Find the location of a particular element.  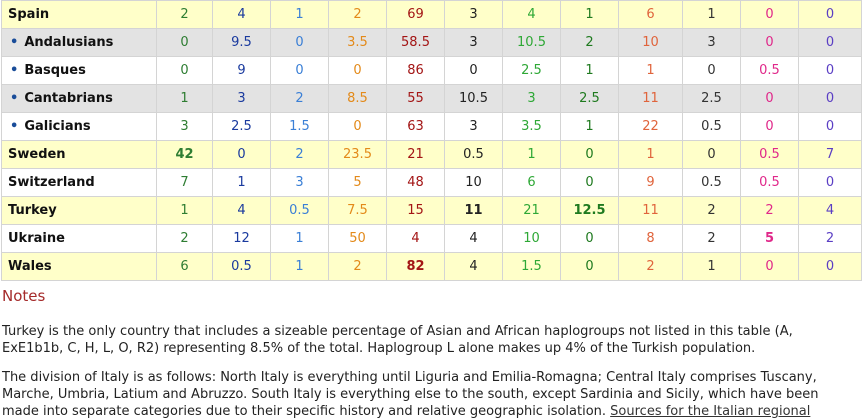

haplogroup-value-cell: 7 is located at coordinates (830, 154).